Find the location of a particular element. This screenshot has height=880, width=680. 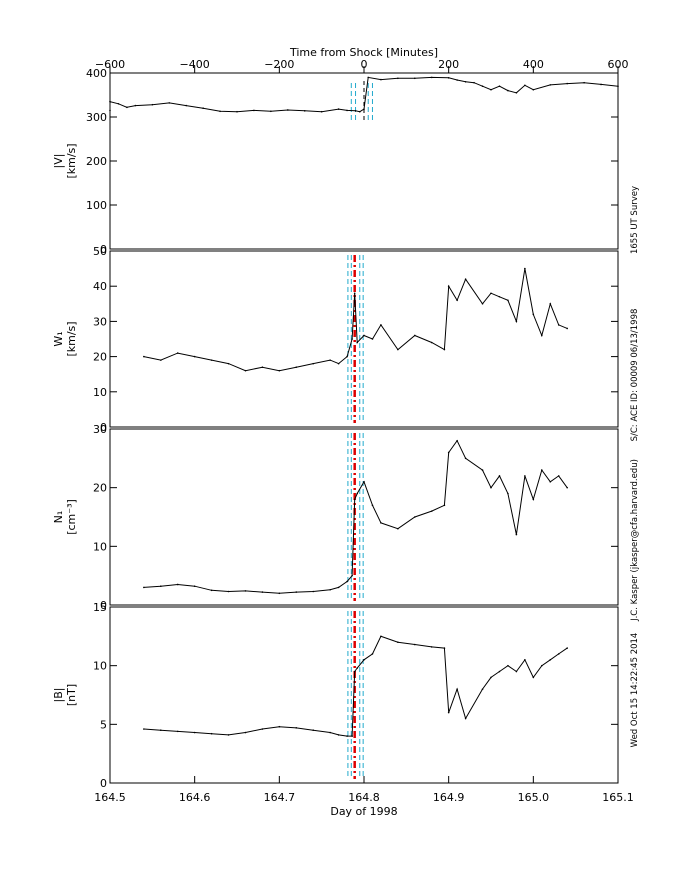

side-annotation: J.C. Kasper (jkasper@cfa.harvard.edu) is located at coordinates (635, 540).